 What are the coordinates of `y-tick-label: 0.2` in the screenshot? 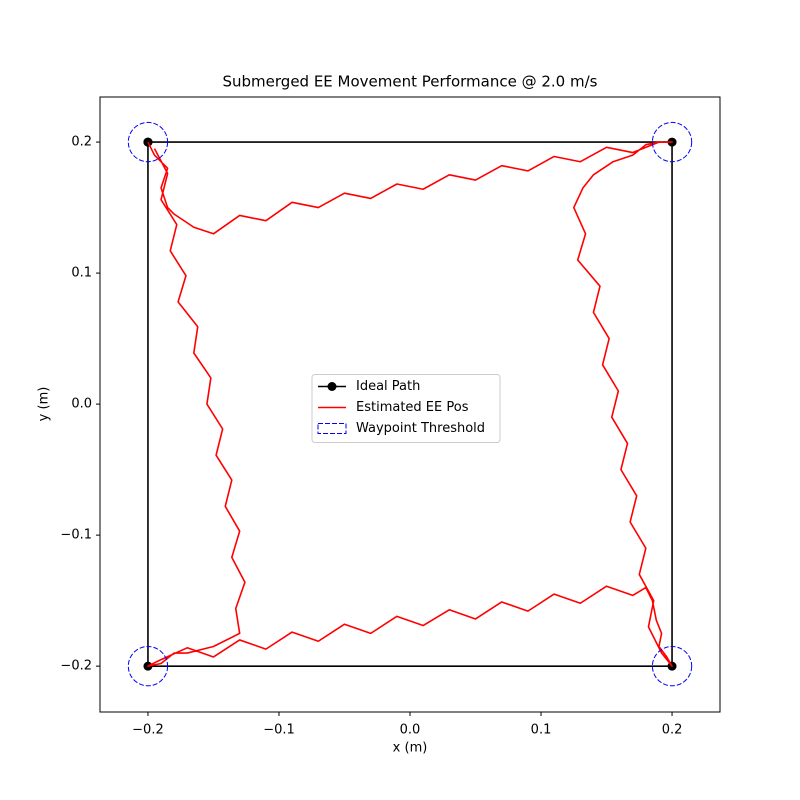 It's located at (81, 142).